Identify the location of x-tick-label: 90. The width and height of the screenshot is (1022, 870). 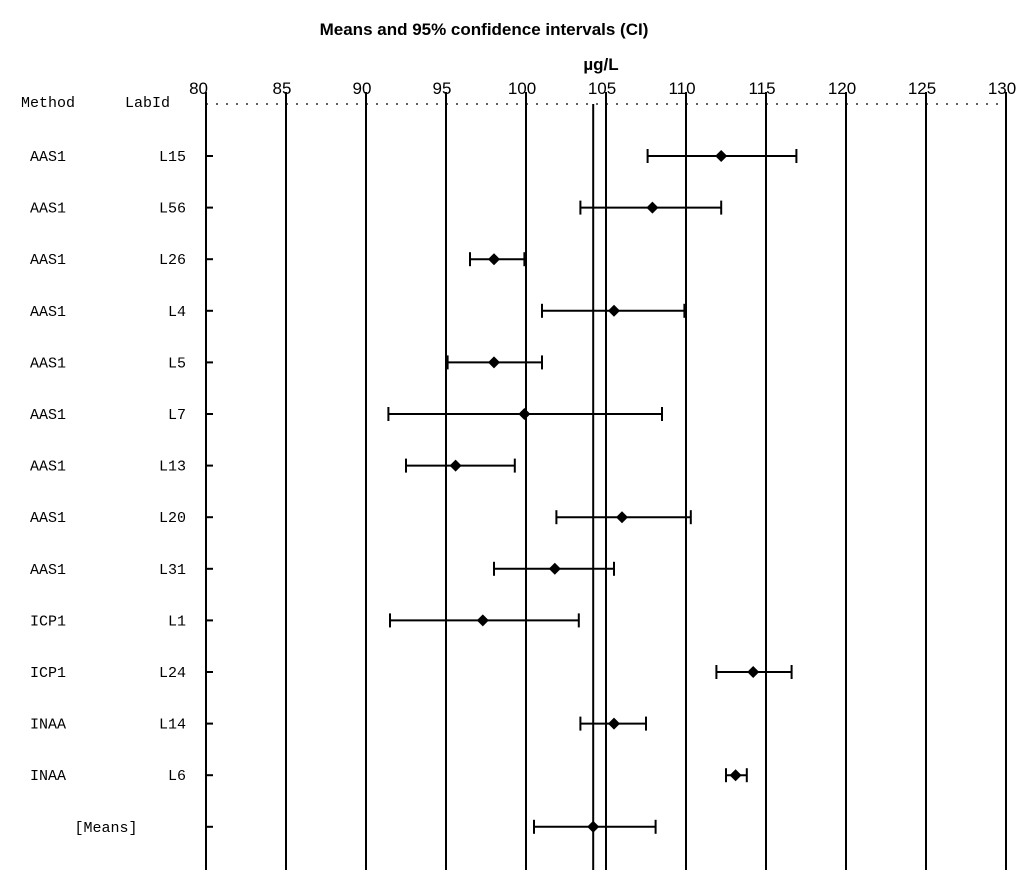
(362, 88).